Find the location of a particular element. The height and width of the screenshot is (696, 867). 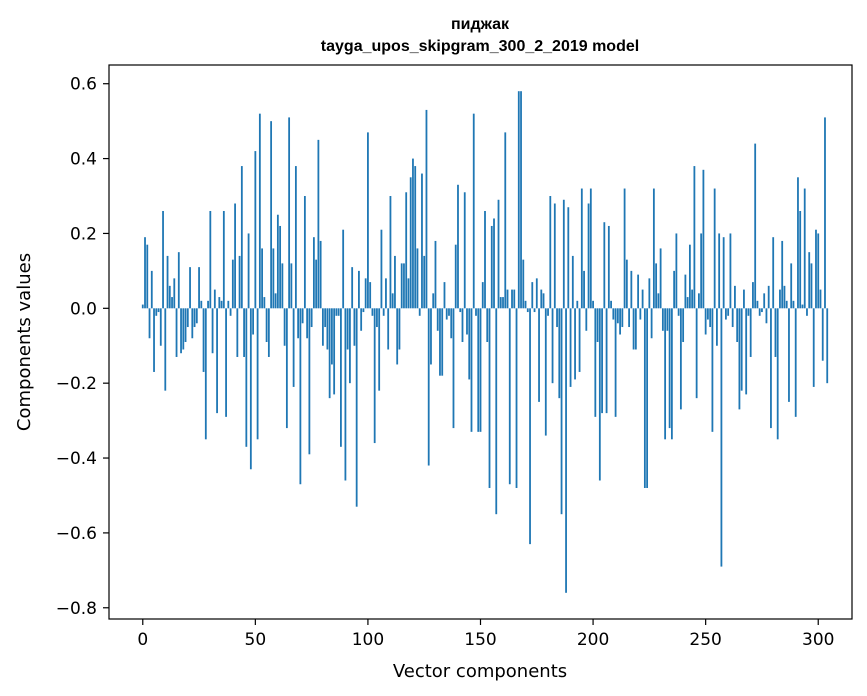

chart-title: пиджак is located at coordinates (480, 24).